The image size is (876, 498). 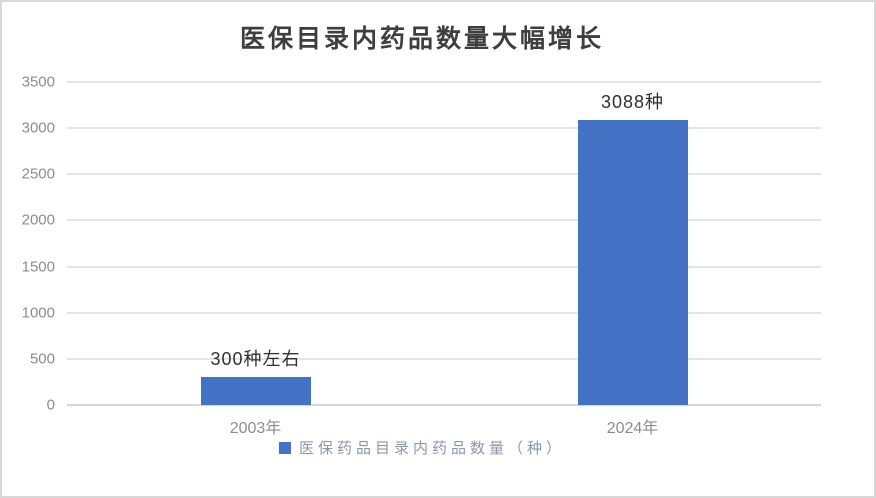 What do you see at coordinates (255, 359) in the screenshot?
I see `bar-value-label: 300种左右` at bounding box center [255, 359].